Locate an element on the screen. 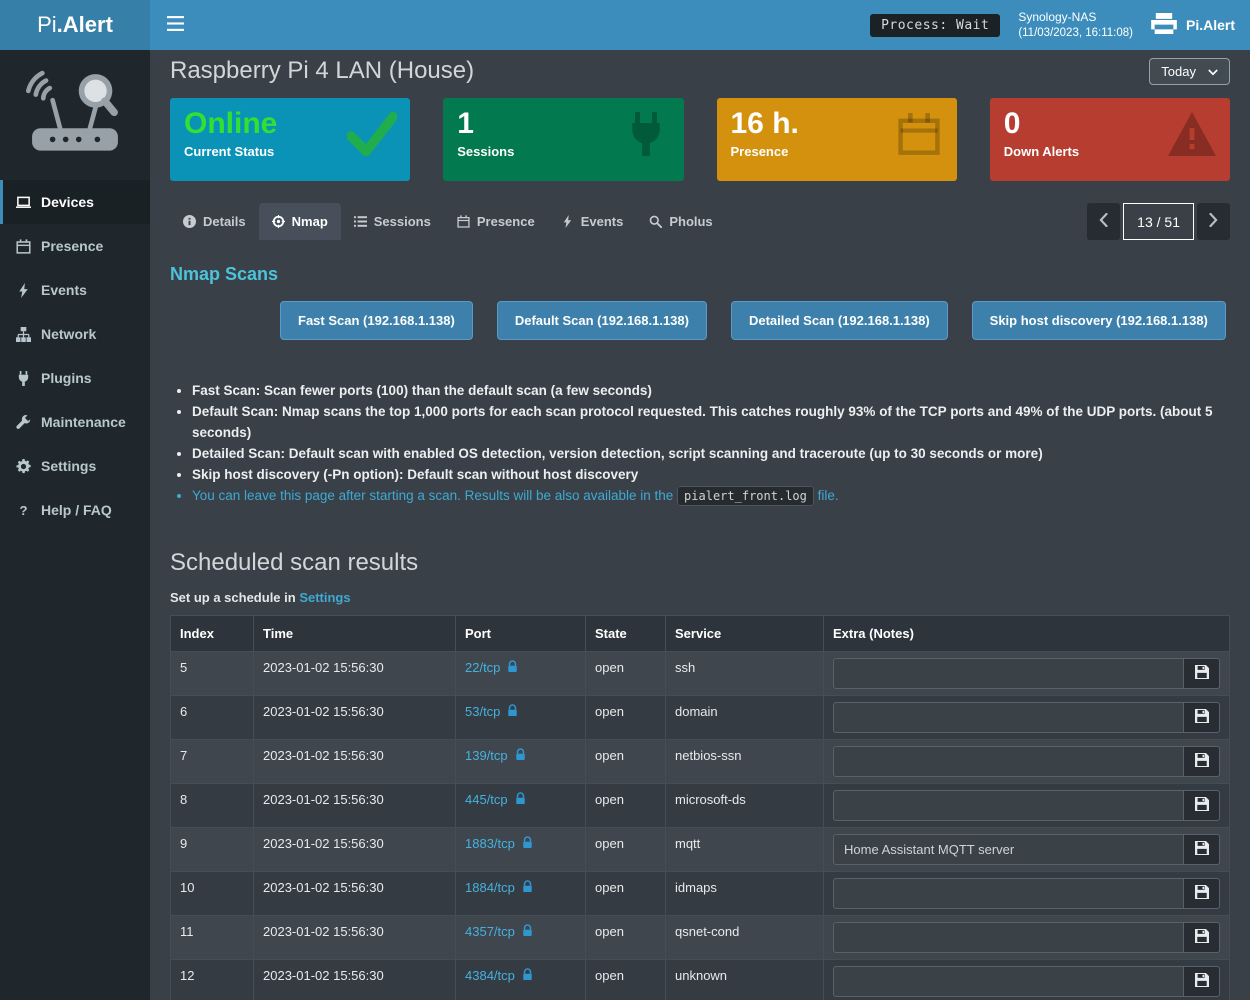 Image resolution: width=1250 pixels, height=1000 pixels. sidebar-item-label: Help / FAQ is located at coordinates (76, 510).